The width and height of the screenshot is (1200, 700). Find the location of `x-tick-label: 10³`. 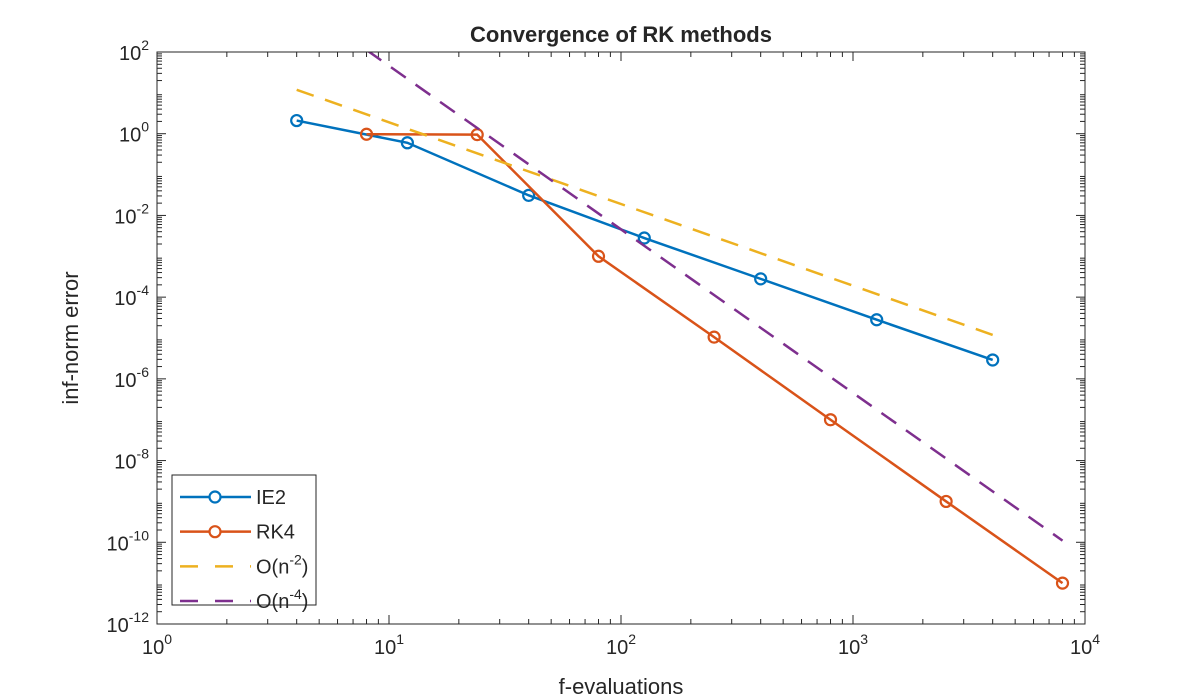

x-tick-label: 10³ is located at coordinates (853, 645).